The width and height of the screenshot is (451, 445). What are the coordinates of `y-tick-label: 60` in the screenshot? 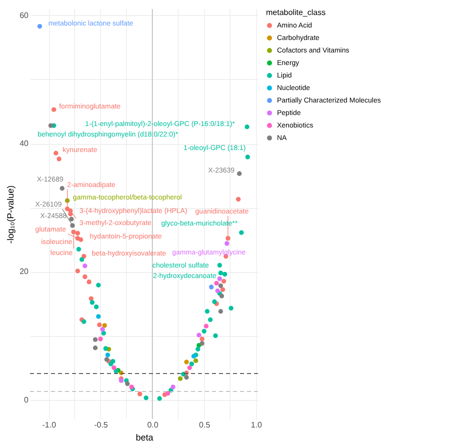 It's located at (25, 15).